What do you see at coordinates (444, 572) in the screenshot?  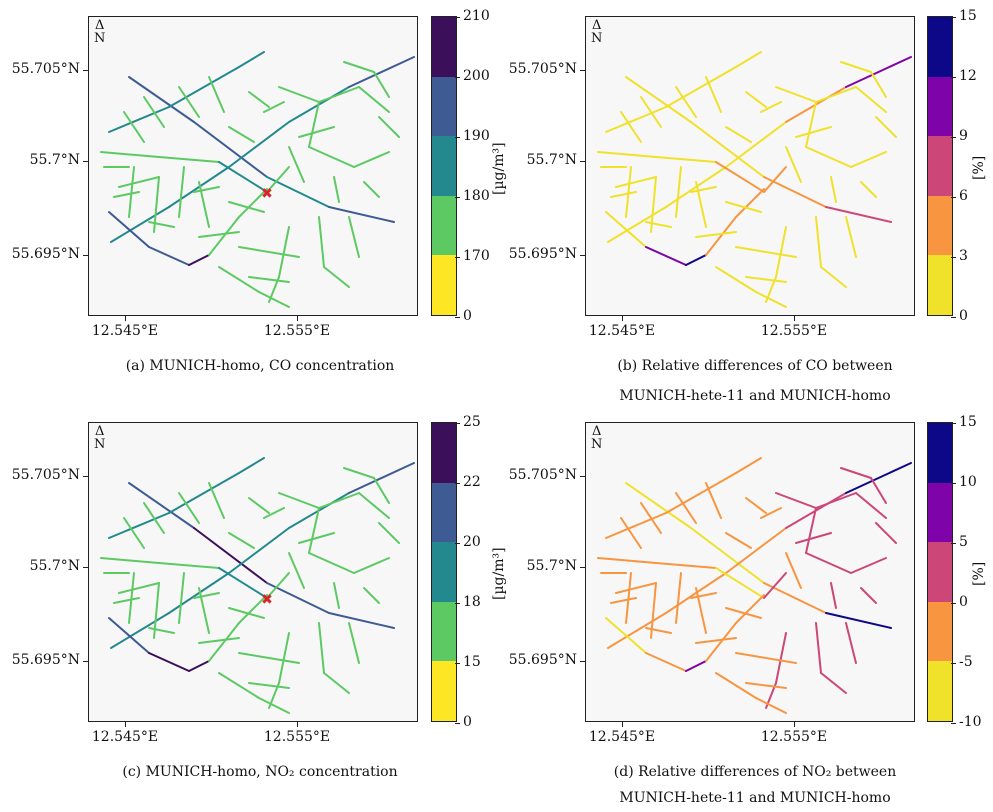 I see `colorbar-c` at bounding box center [444, 572].